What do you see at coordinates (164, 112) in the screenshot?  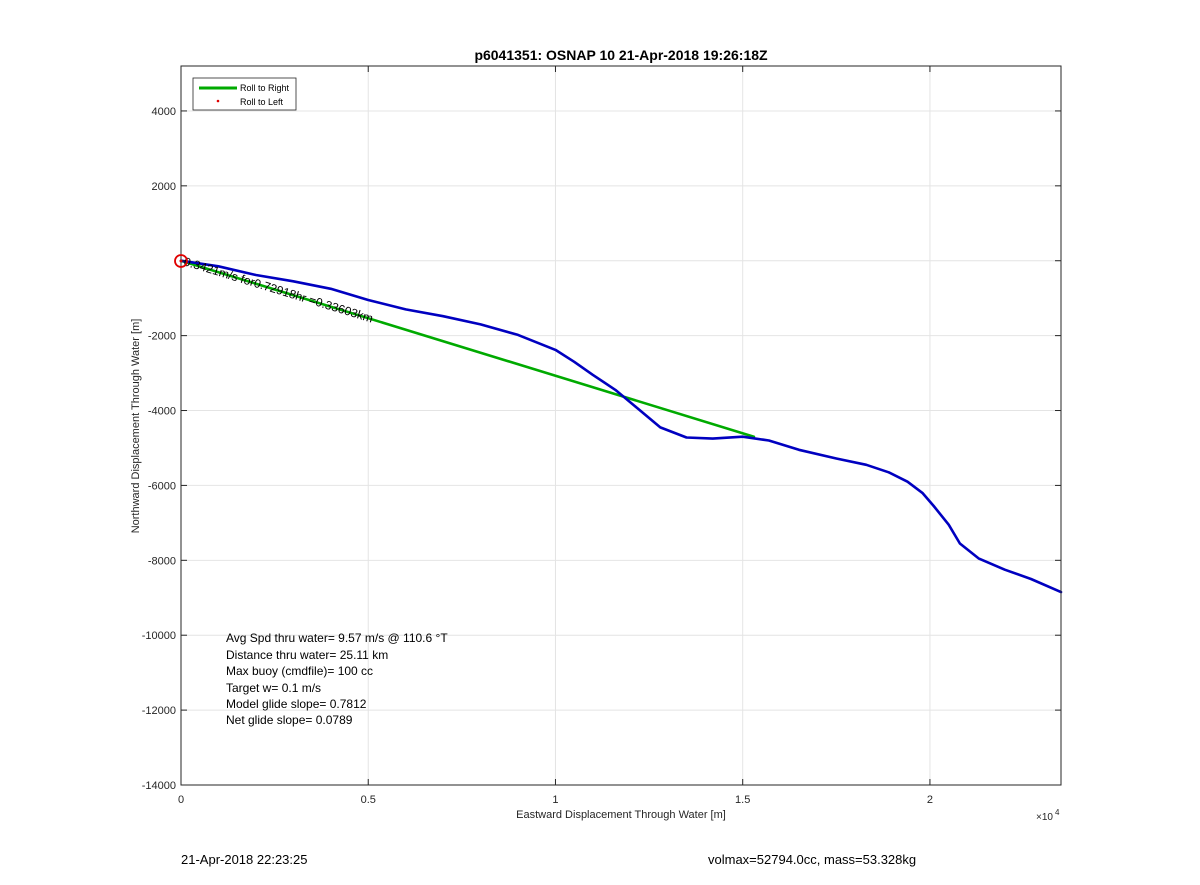 I see `y-tick-label: 4000` at bounding box center [164, 112].